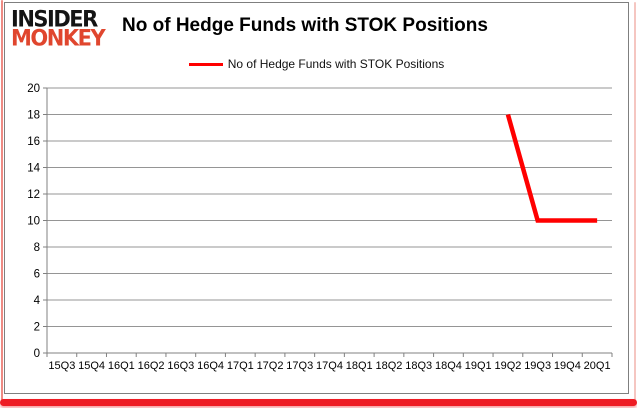 This screenshot has width=637, height=408. I want to click on svg-text: 10, so click(33, 222).